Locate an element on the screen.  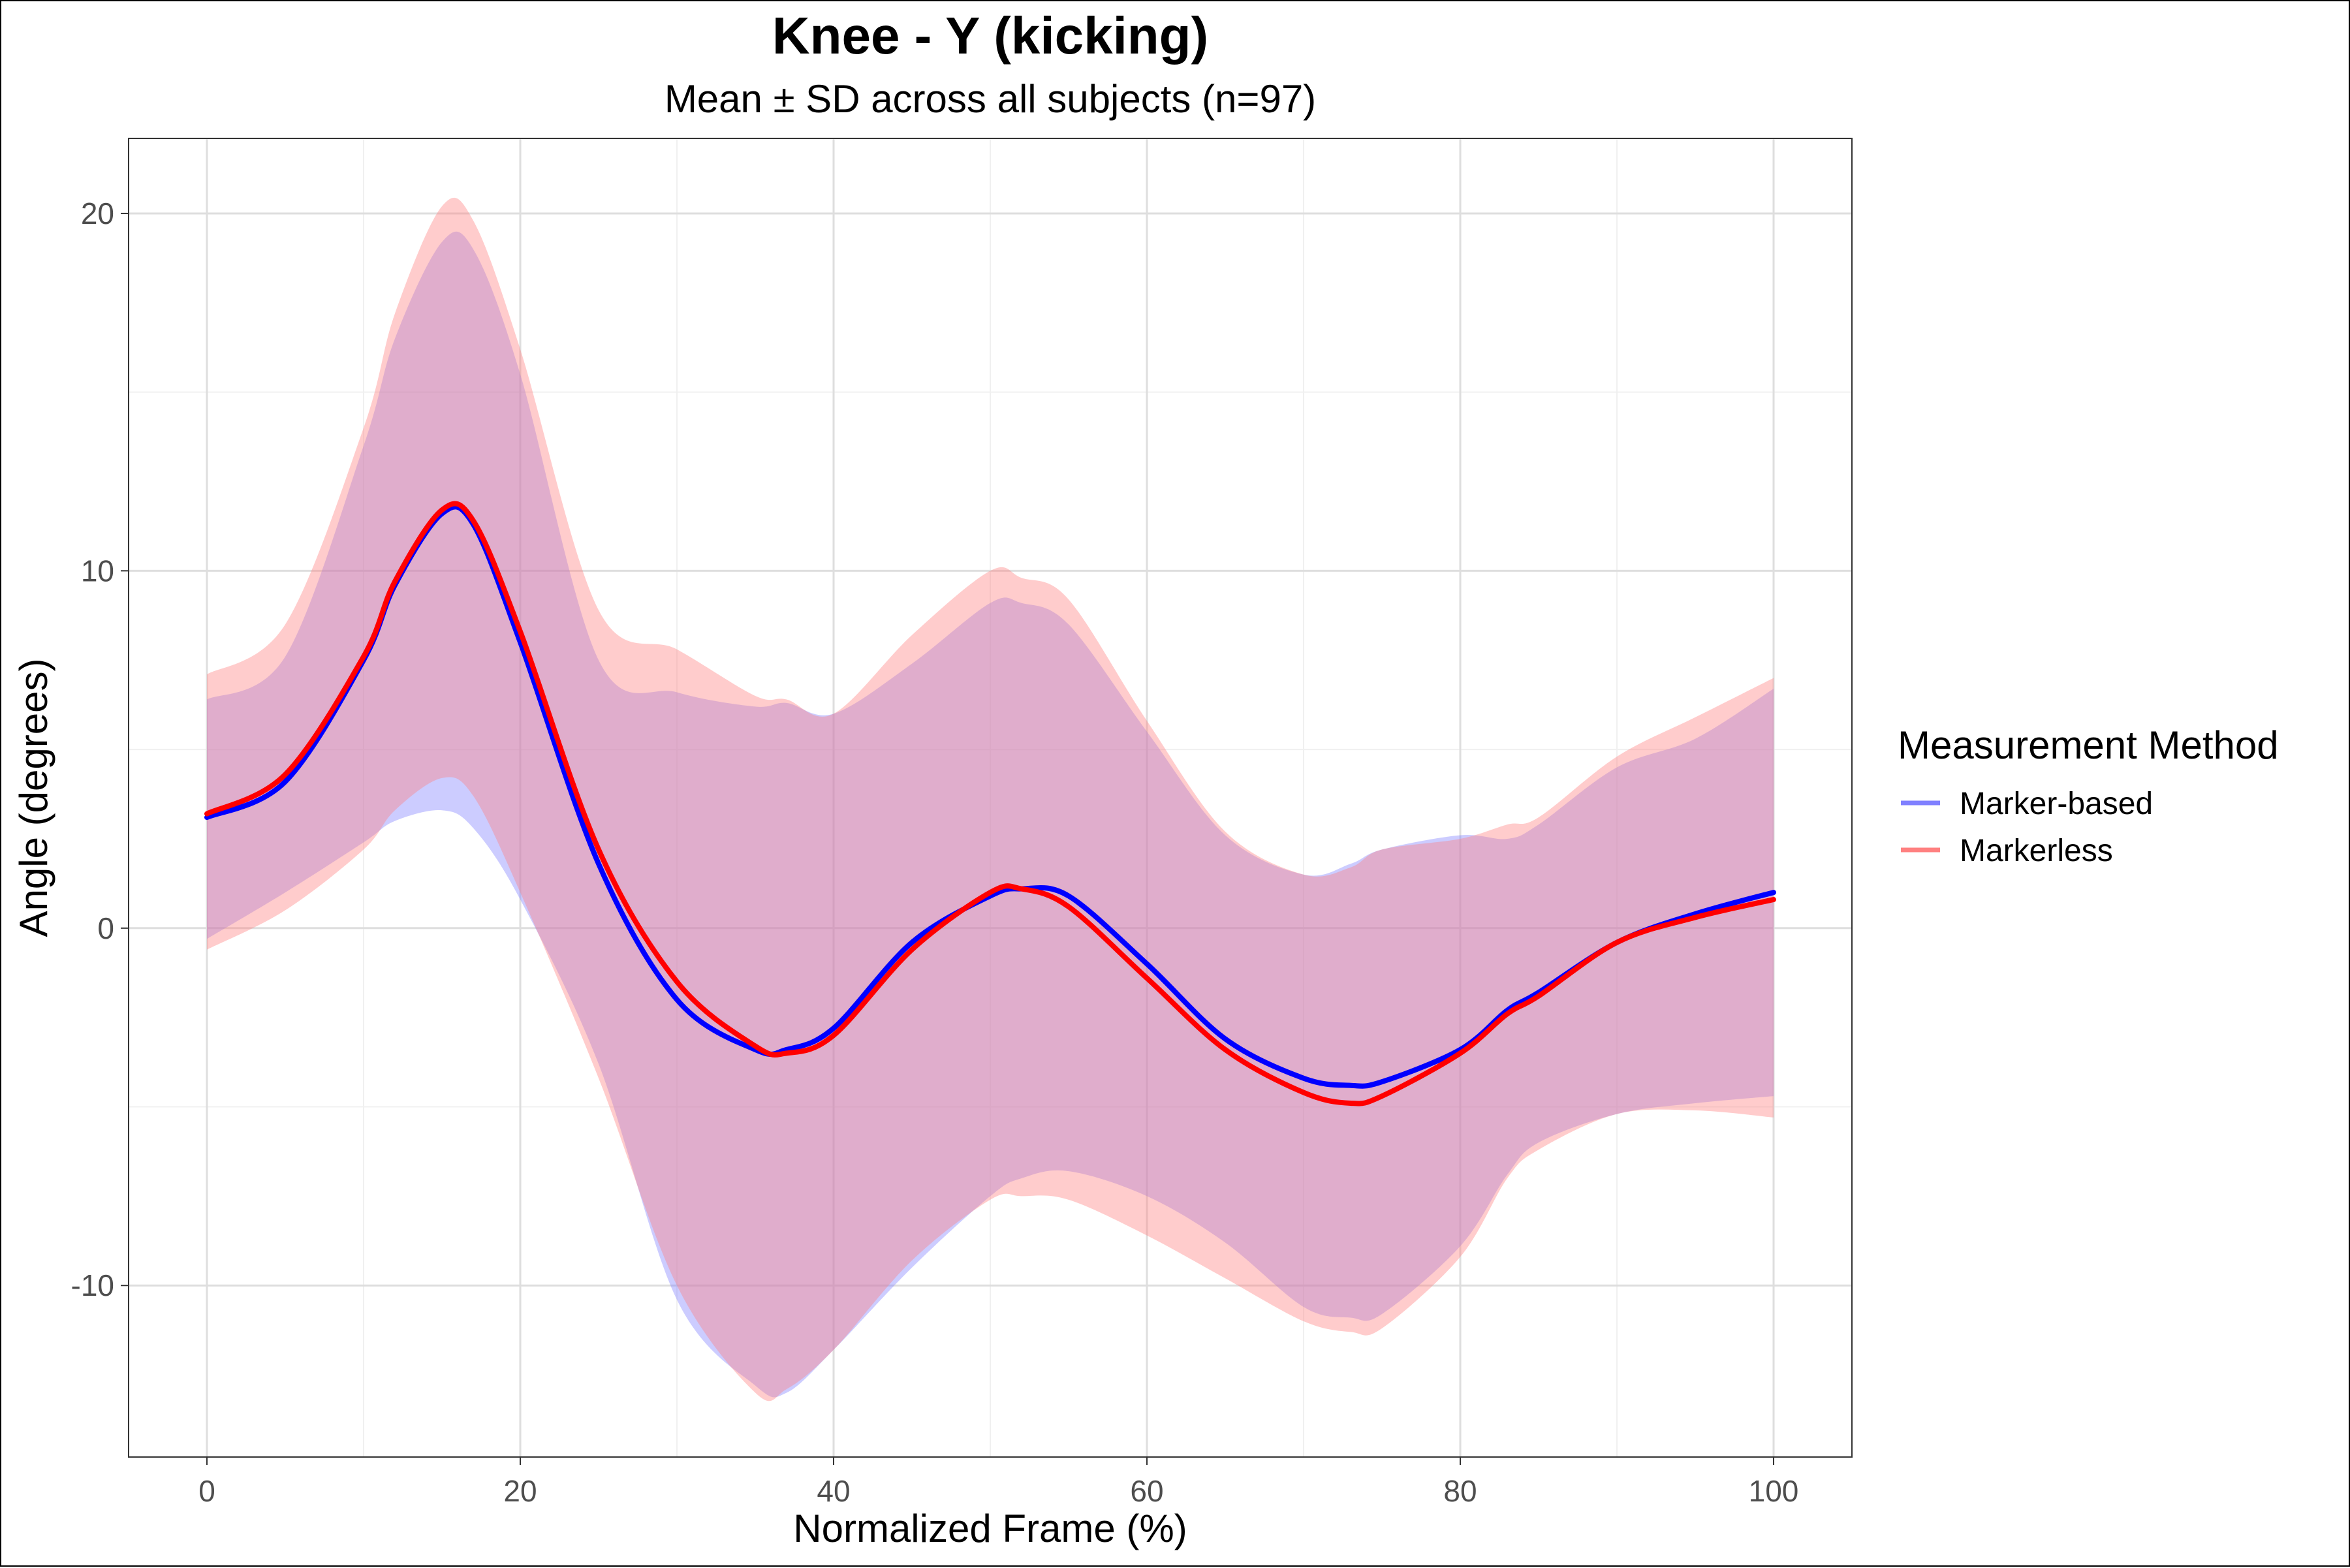
legend-label-markerless: Markerless is located at coordinates (2037, 851).